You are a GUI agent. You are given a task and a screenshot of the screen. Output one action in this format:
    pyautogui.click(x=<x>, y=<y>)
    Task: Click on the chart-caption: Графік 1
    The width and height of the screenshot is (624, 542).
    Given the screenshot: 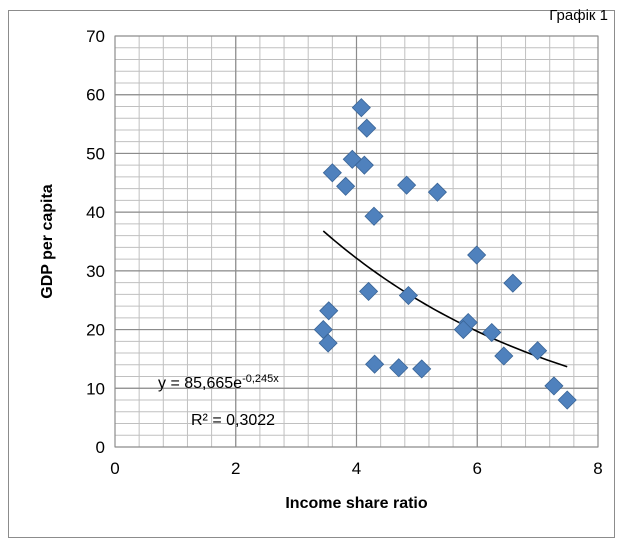 What is the action you would take?
    pyautogui.click(x=578, y=15)
    